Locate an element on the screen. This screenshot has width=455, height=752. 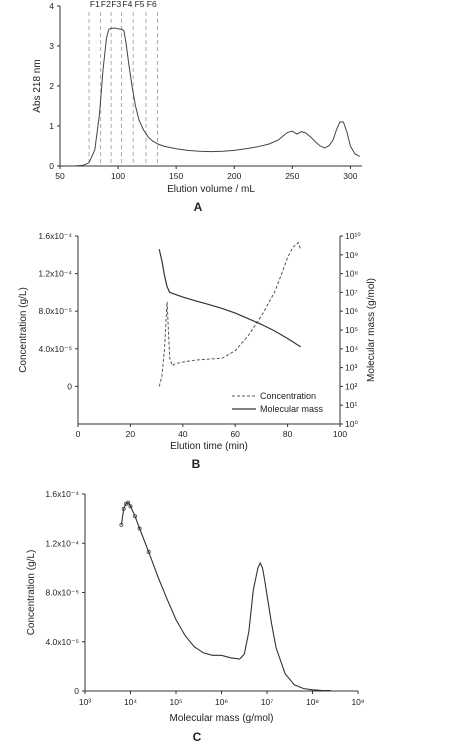
b-panel-label: B is located at coordinates (196, 464).